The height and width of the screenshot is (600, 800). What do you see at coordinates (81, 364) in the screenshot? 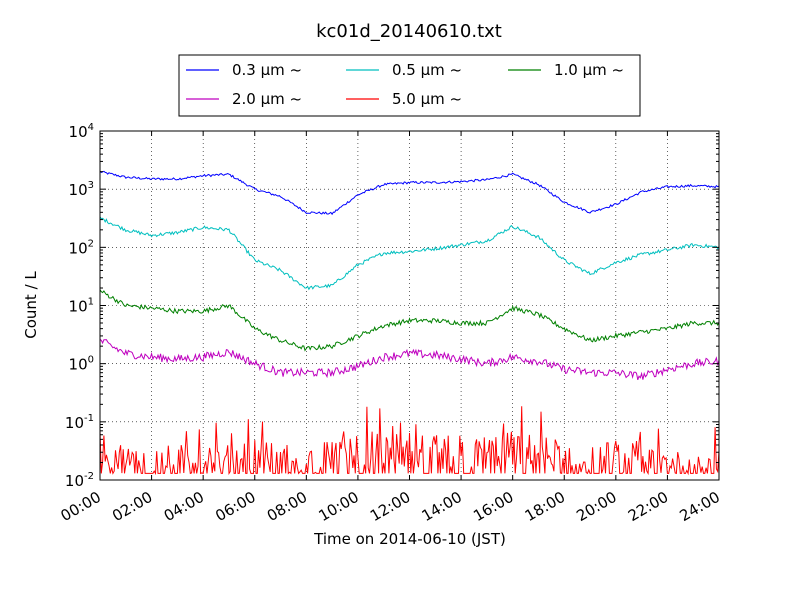
I see `y-tick-label: 10⁰` at bounding box center [81, 364].